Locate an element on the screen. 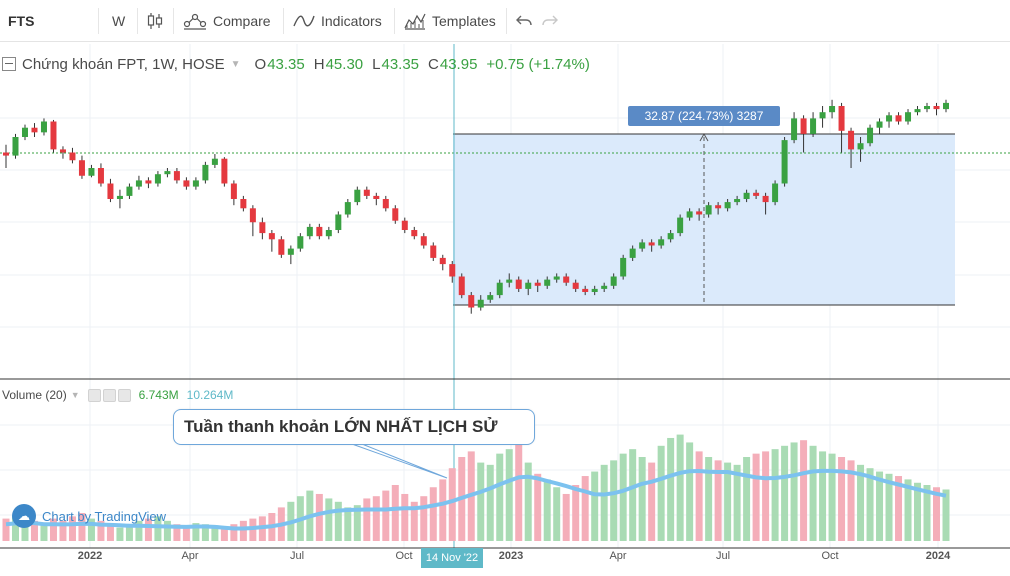 The image size is (1010, 576). templates-button: Templates is located at coordinates (450, 20).